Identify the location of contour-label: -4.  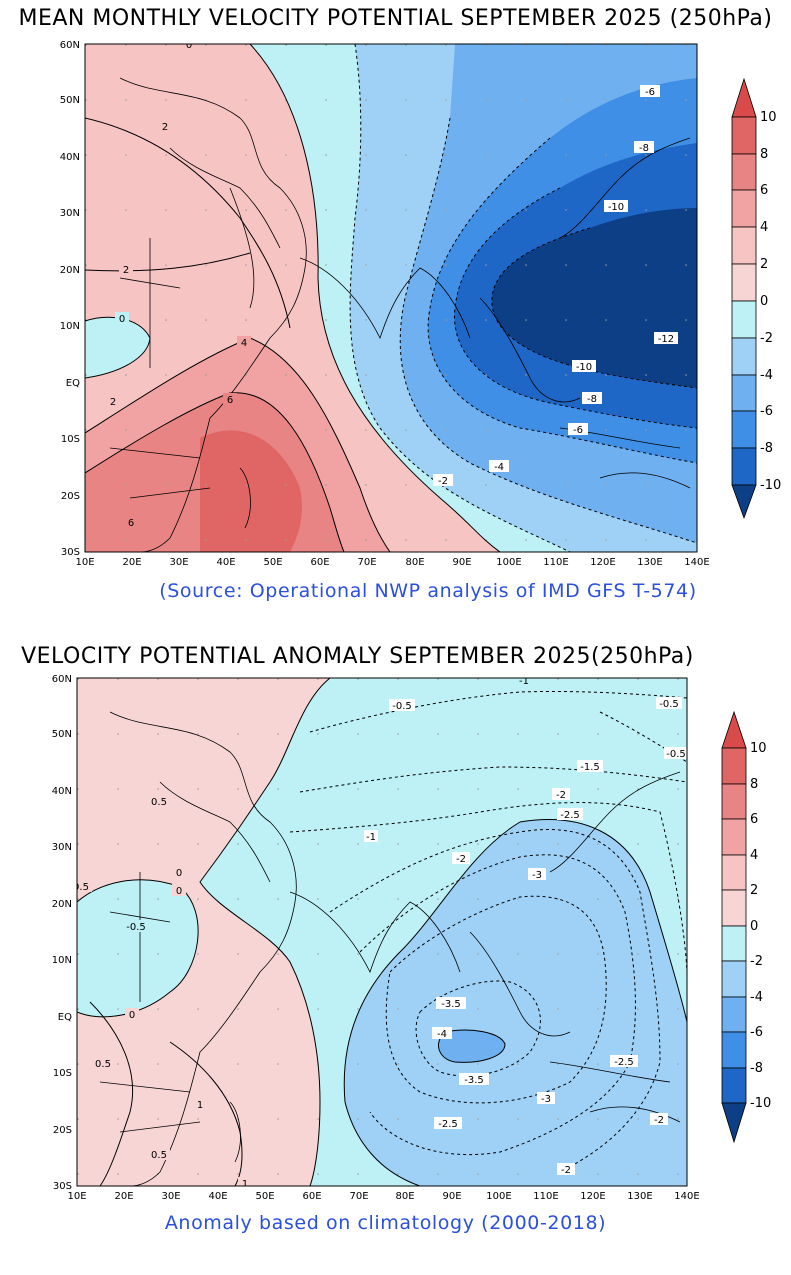
(499, 466).